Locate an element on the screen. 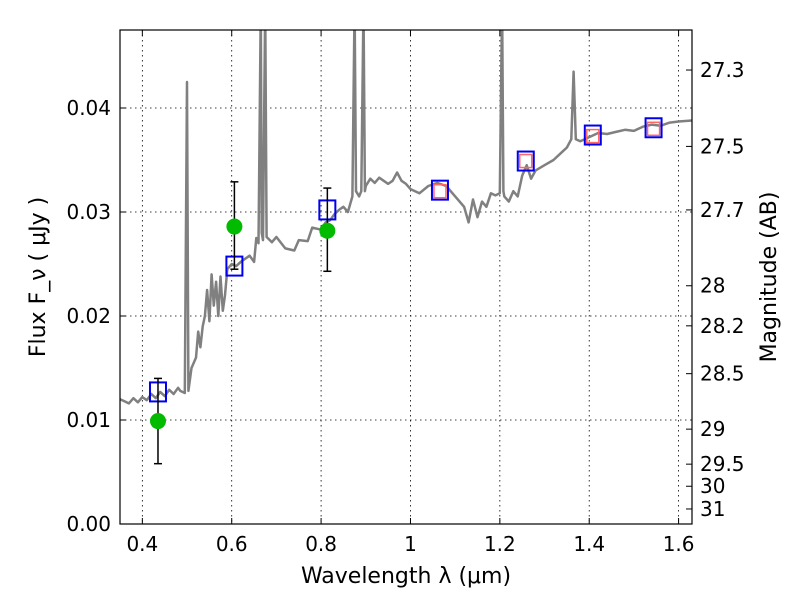 The width and height of the screenshot is (800, 600). x-tick-label: 0.8 is located at coordinates (321, 544).